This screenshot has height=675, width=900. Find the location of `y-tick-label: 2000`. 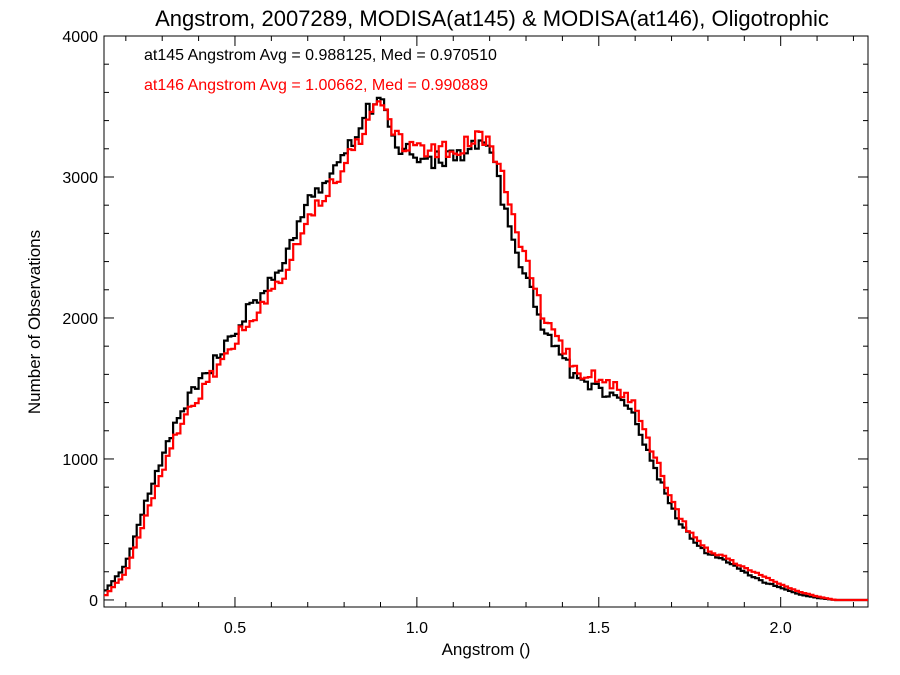

y-tick-label: 2000 is located at coordinates (80, 319).